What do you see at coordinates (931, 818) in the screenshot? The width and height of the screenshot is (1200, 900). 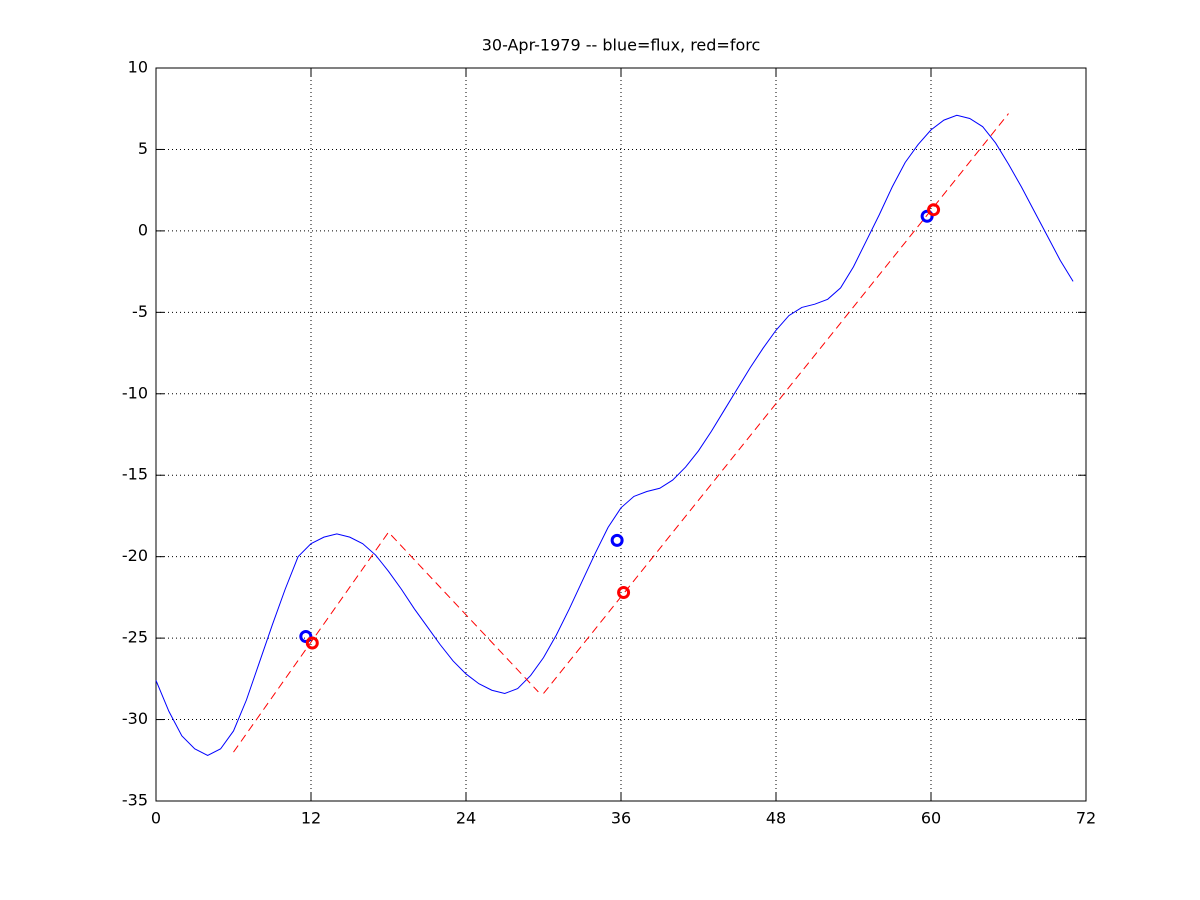 I see `x-tick-label: 60` at bounding box center [931, 818].